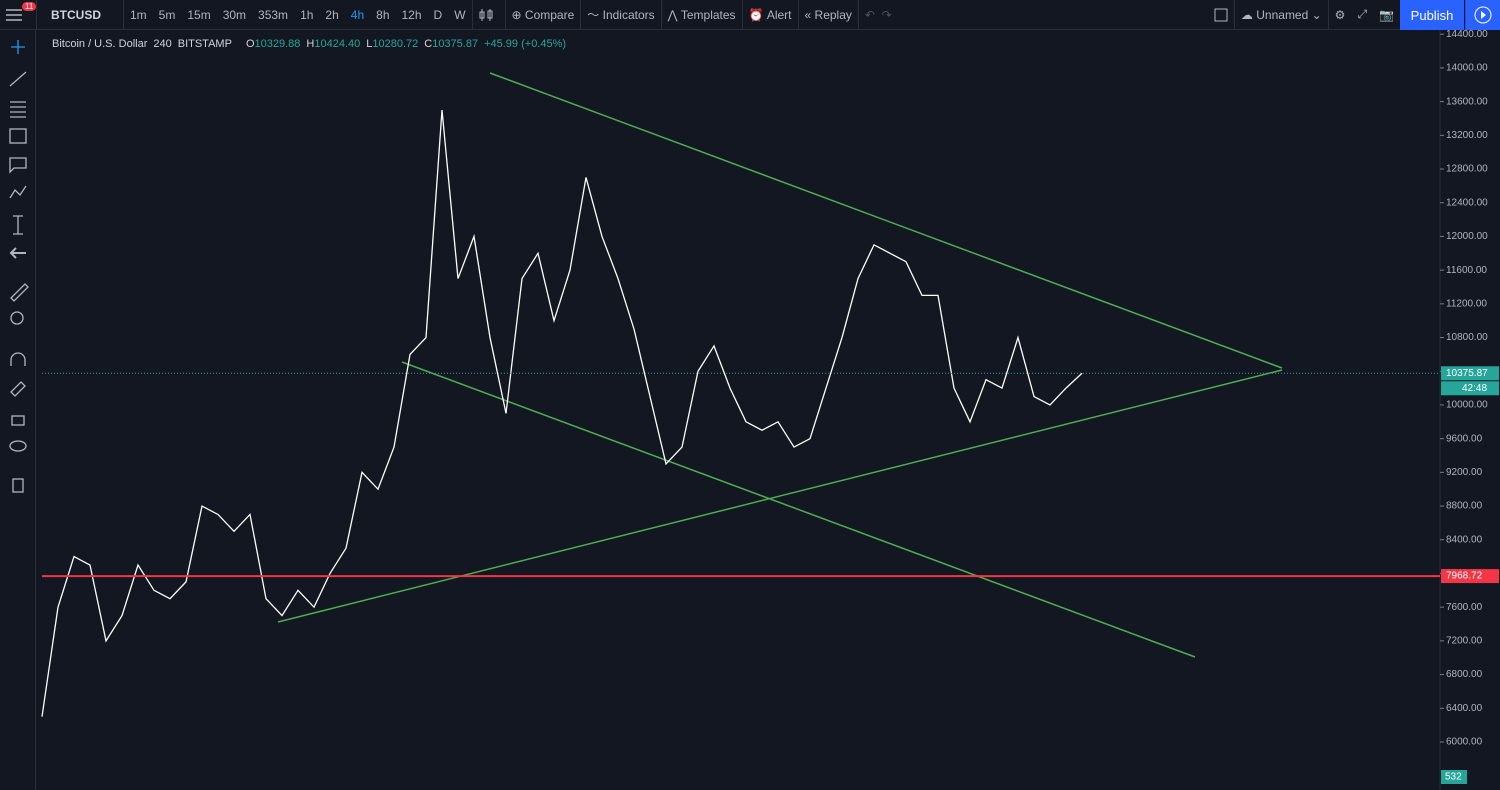 This screenshot has width=1500, height=790. What do you see at coordinates (19, 292) in the screenshot?
I see `measure-tool` at bounding box center [19, 292].